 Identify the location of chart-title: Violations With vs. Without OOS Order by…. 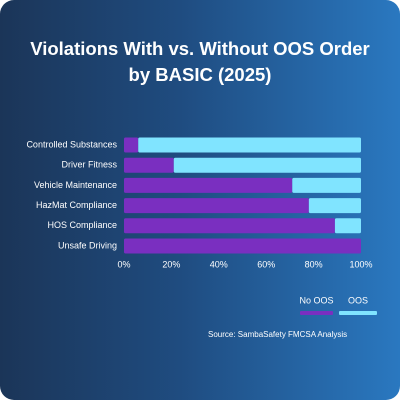
(200, 61).